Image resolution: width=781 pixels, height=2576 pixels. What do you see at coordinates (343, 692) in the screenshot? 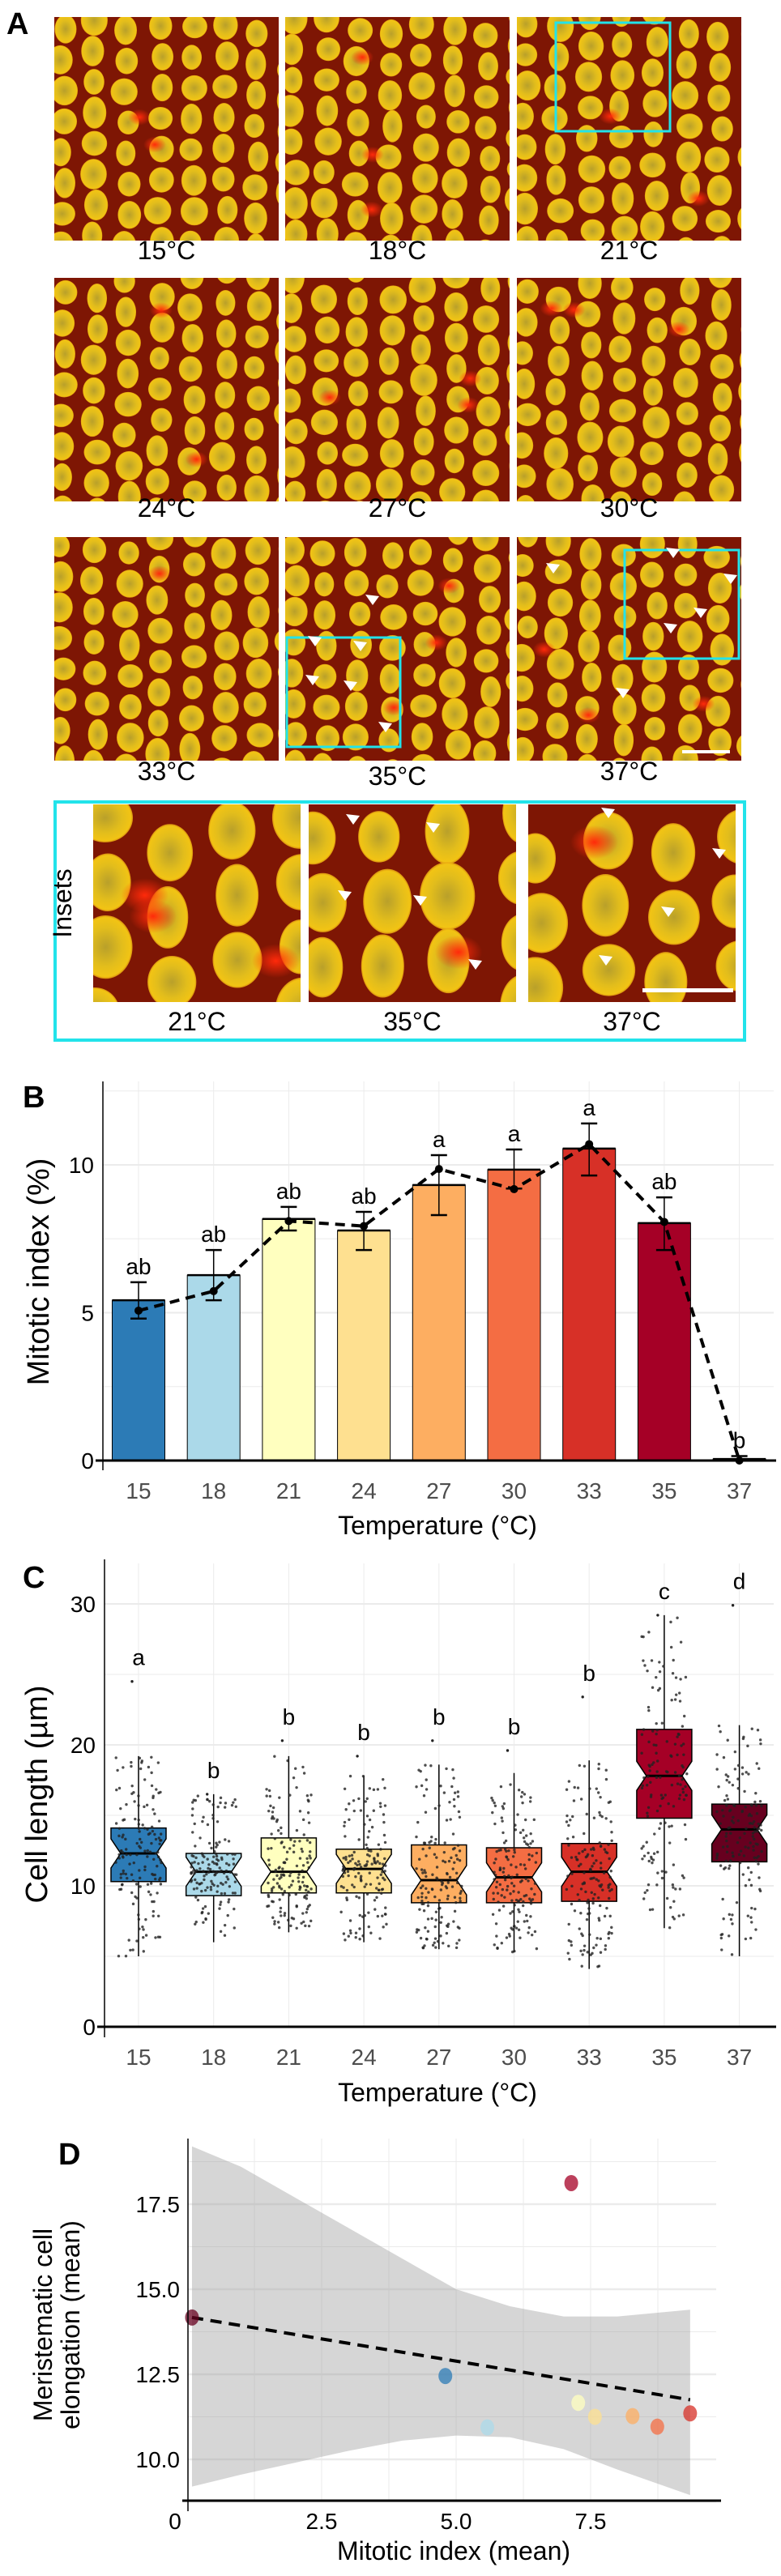
I see `inset-region-box` at bounding box center [343, 692].